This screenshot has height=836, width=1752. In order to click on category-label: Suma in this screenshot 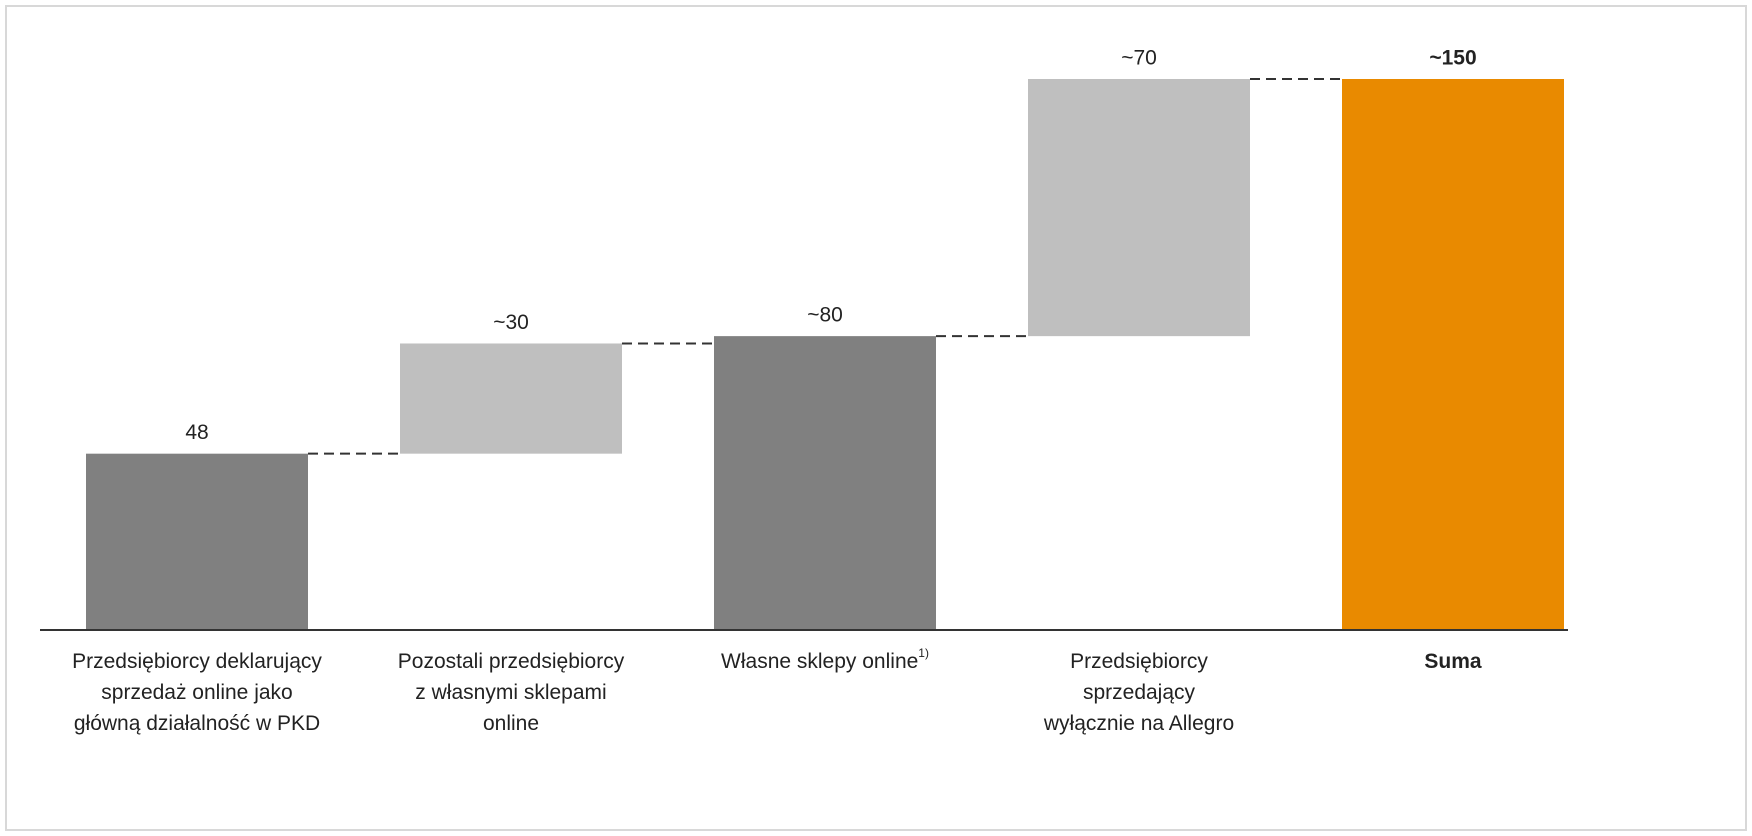, I will do `click(1453, 661)`.